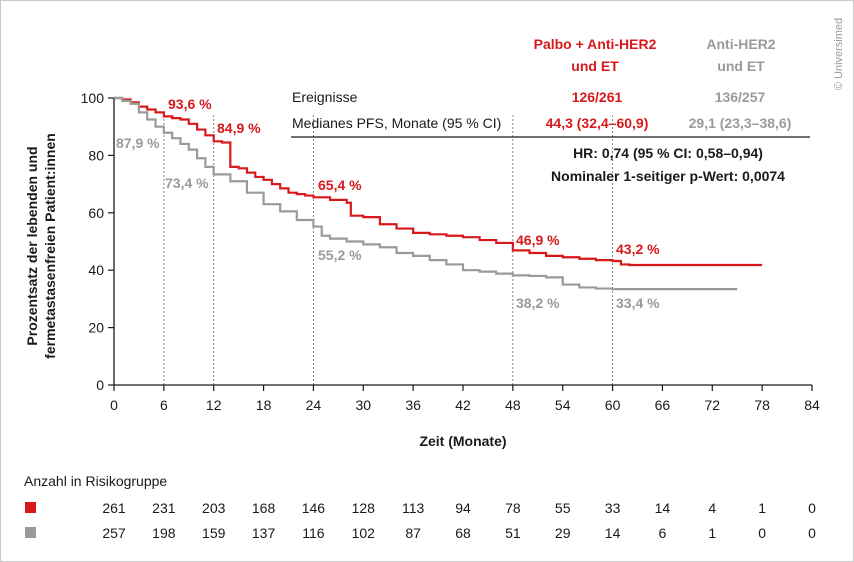 Image resolution: width=854 pixels, height=562 pixels. What do you see at coordinates (613, 508) in the screenshot?
I see `risk-red-value: 33` at bounding box center [613, 508].